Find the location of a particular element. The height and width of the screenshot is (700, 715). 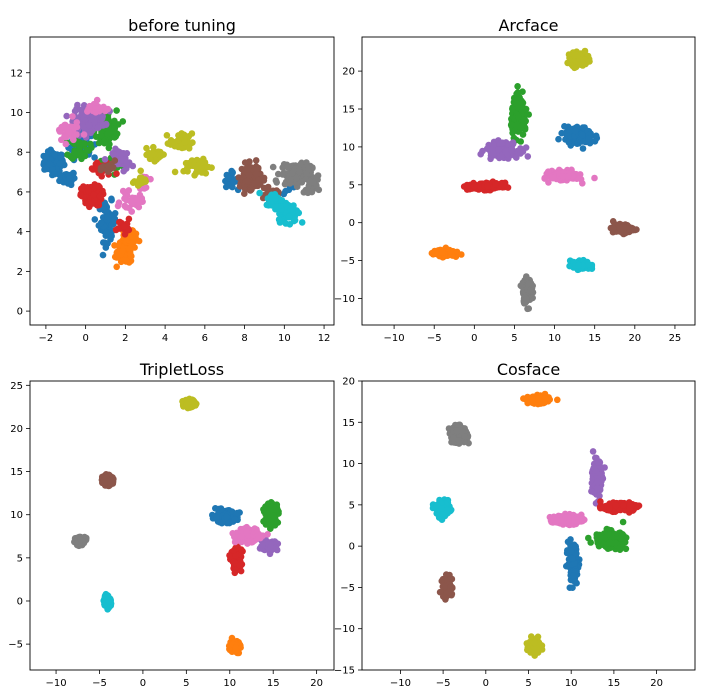

y-tick-label: 5 is located at coordinates (352, 185).